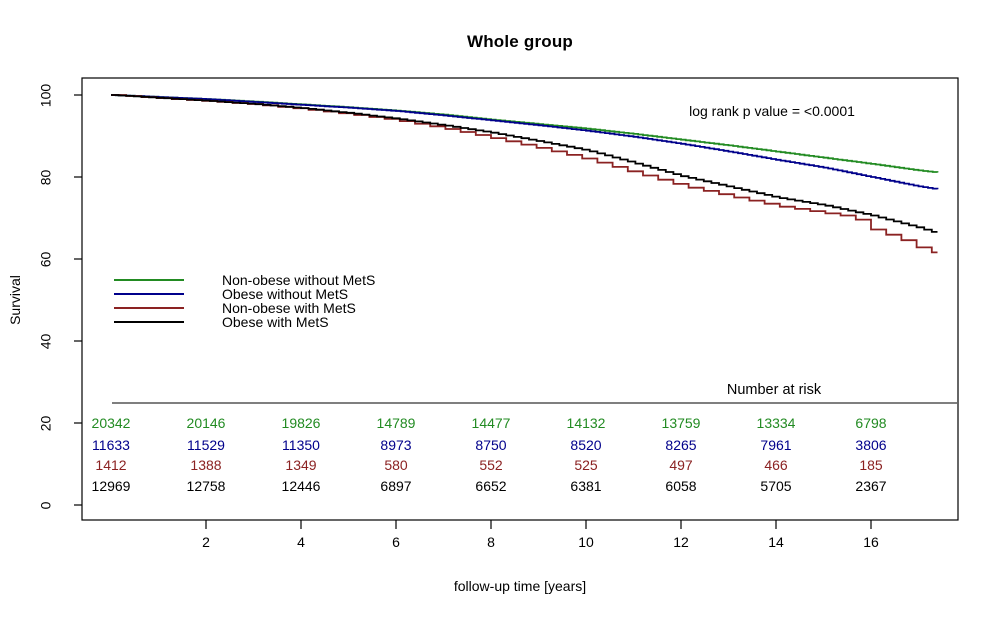  Describe the element at coordinates (396, 465) in the screenshot. I see `risk-cell: 580` at that location.